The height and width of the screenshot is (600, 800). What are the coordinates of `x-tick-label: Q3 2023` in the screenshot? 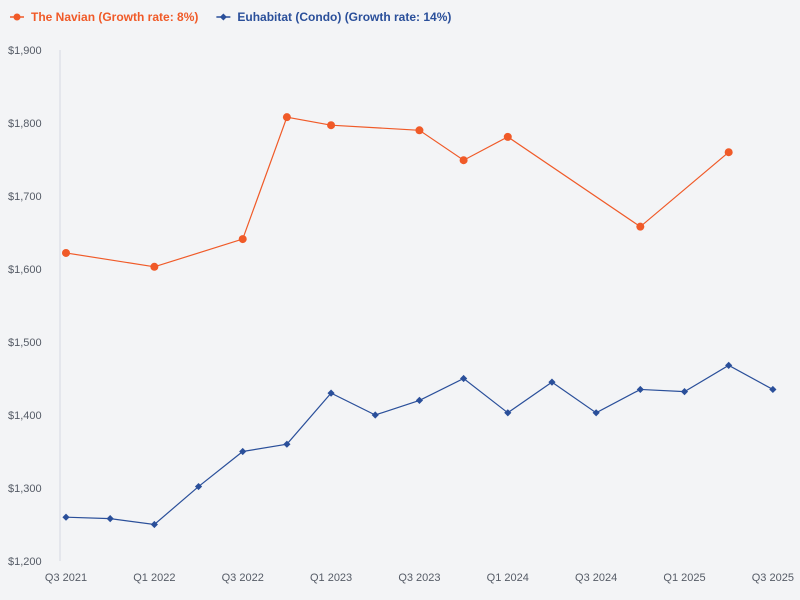 It's located at (419, 578).